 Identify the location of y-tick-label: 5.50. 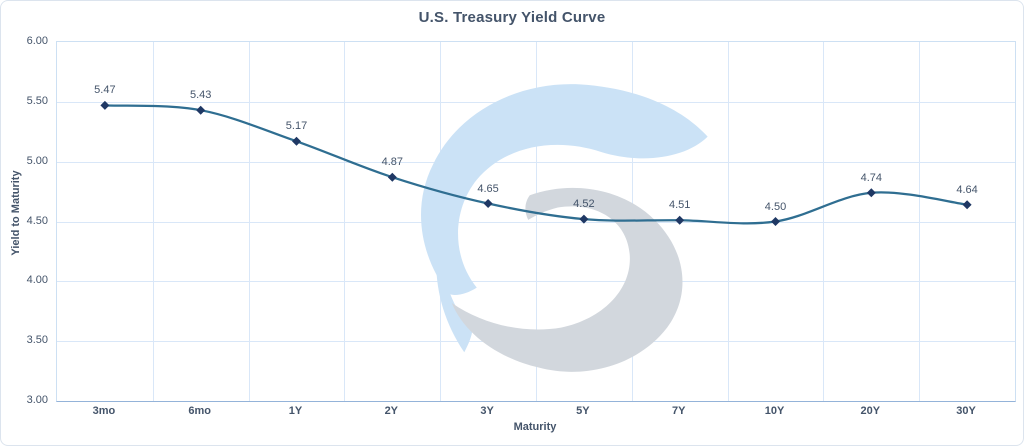
(37, 100).